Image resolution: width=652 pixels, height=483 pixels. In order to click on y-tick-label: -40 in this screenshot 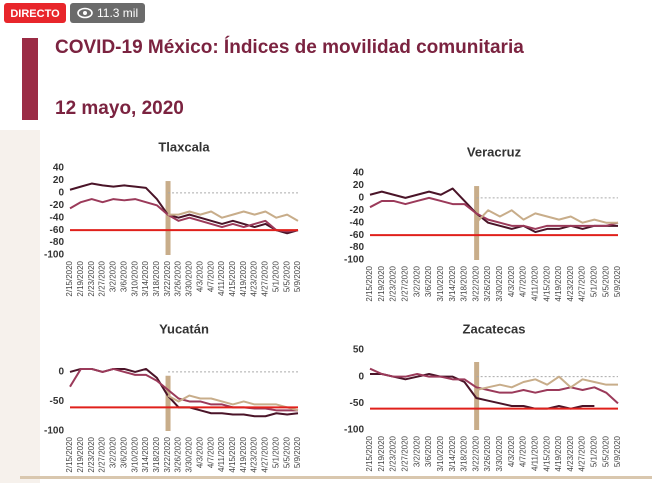, I will do `click(57, 217)`.